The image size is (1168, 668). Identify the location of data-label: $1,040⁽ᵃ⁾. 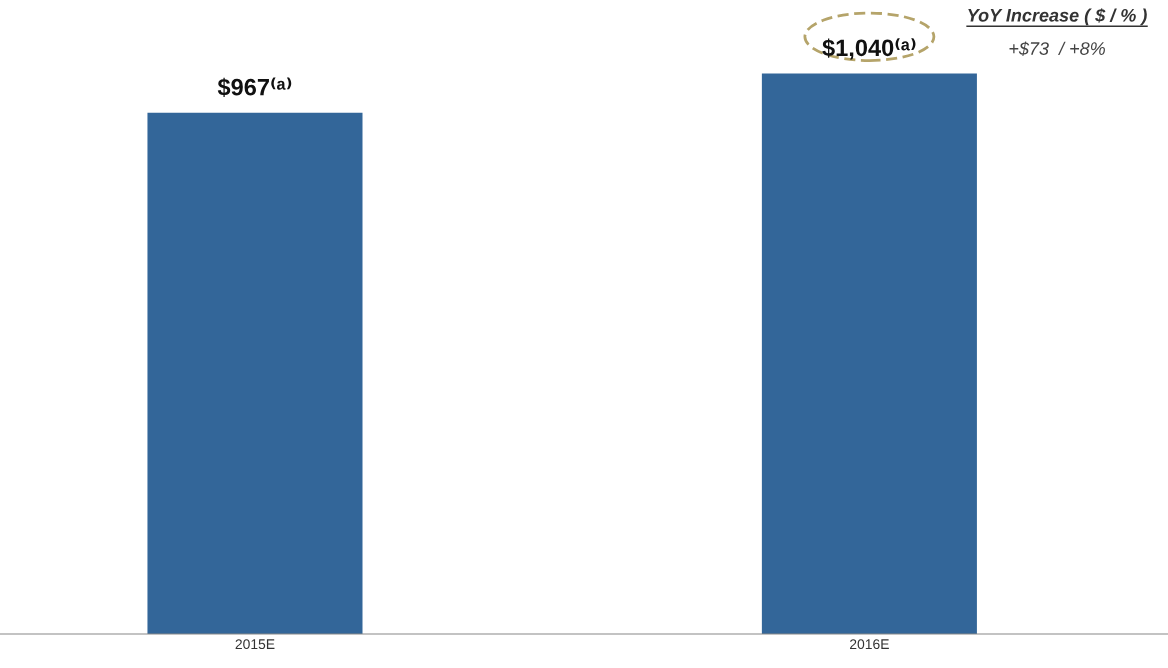
(869, 49).